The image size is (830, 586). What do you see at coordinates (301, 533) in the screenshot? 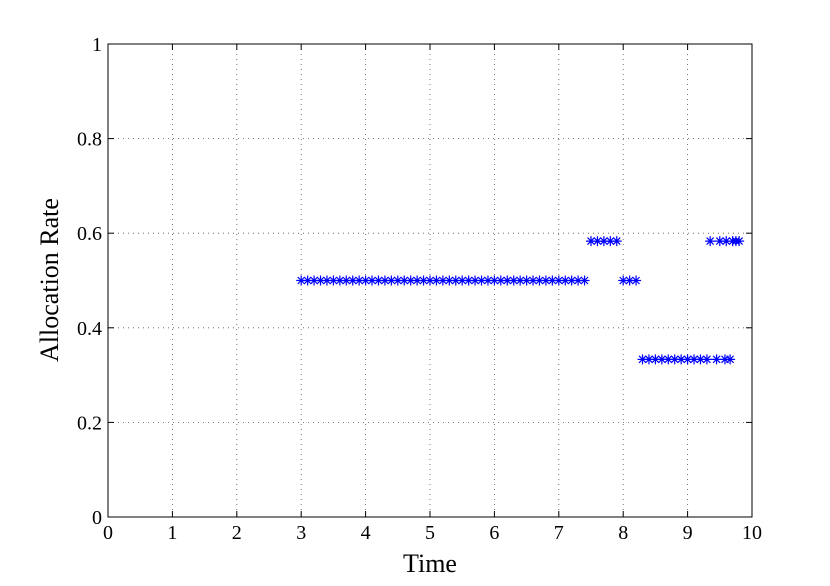
I see `x-tick-label: 3` at bounding box center [301, 533].